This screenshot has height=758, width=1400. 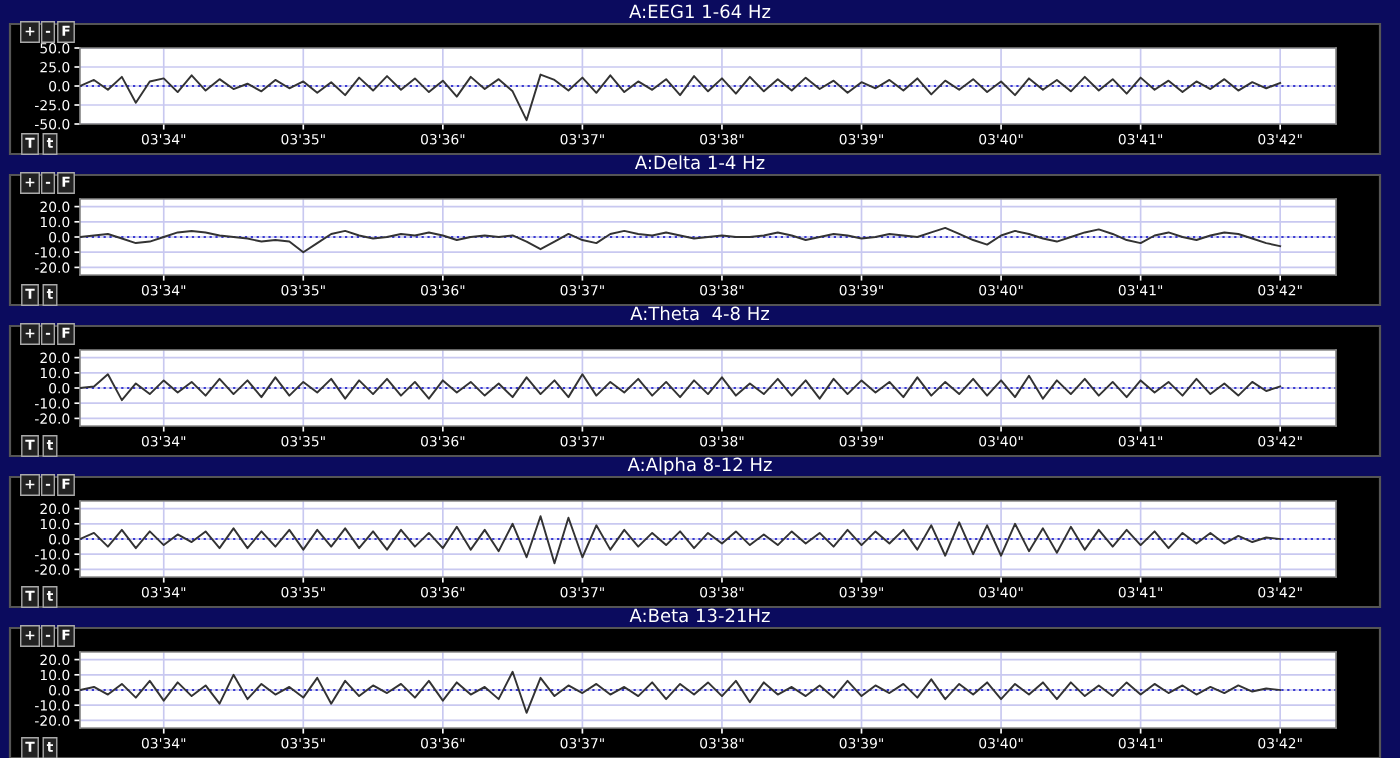 What do you see at coordinates (699, 615) in the screenshot?
I see `chart-title: A:Beta 13-21Hz` at bounding box center [699, 615].